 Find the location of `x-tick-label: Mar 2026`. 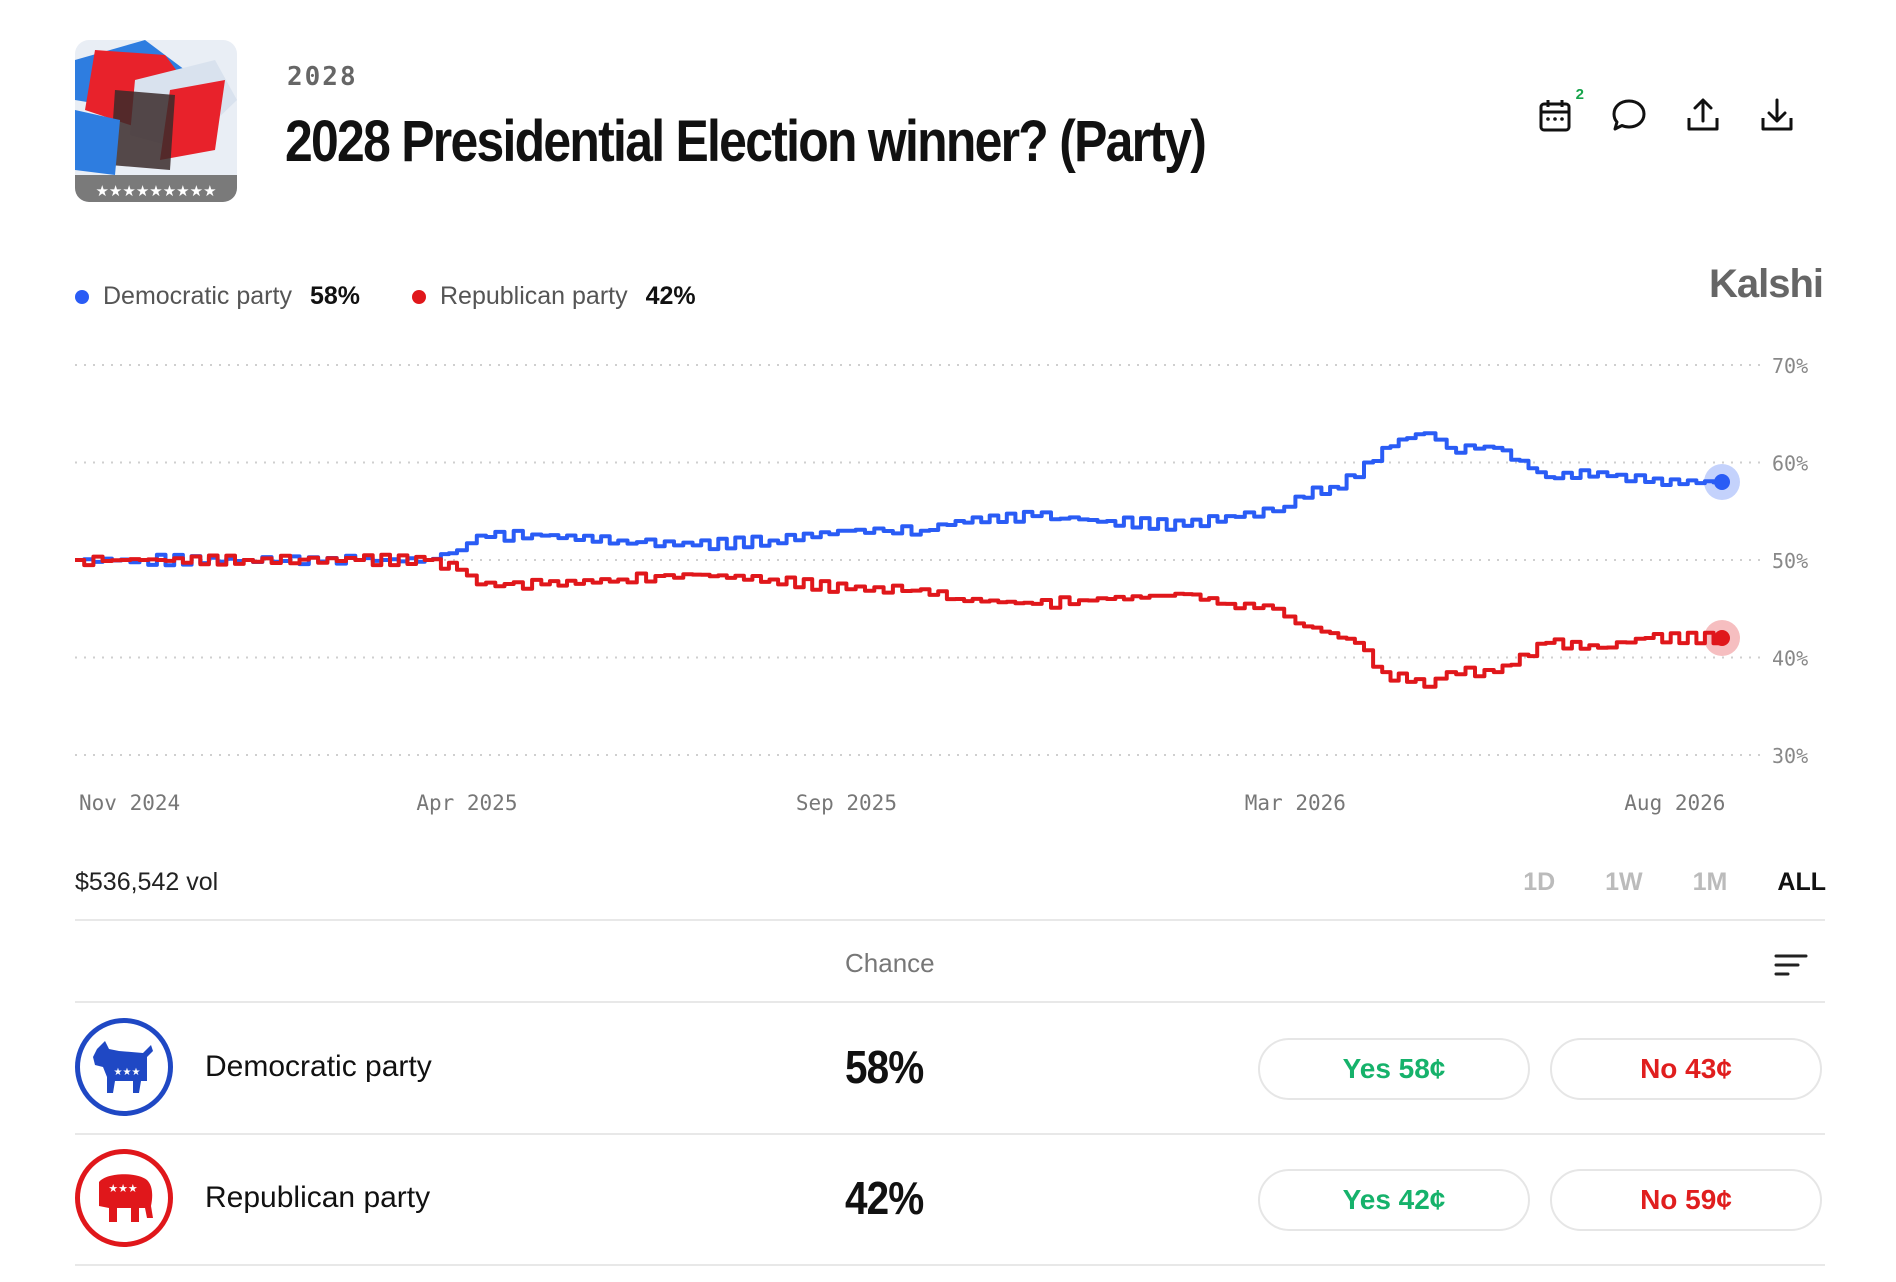

x-tick-label: Mar 2026 is located at coordinates (1295, 803).